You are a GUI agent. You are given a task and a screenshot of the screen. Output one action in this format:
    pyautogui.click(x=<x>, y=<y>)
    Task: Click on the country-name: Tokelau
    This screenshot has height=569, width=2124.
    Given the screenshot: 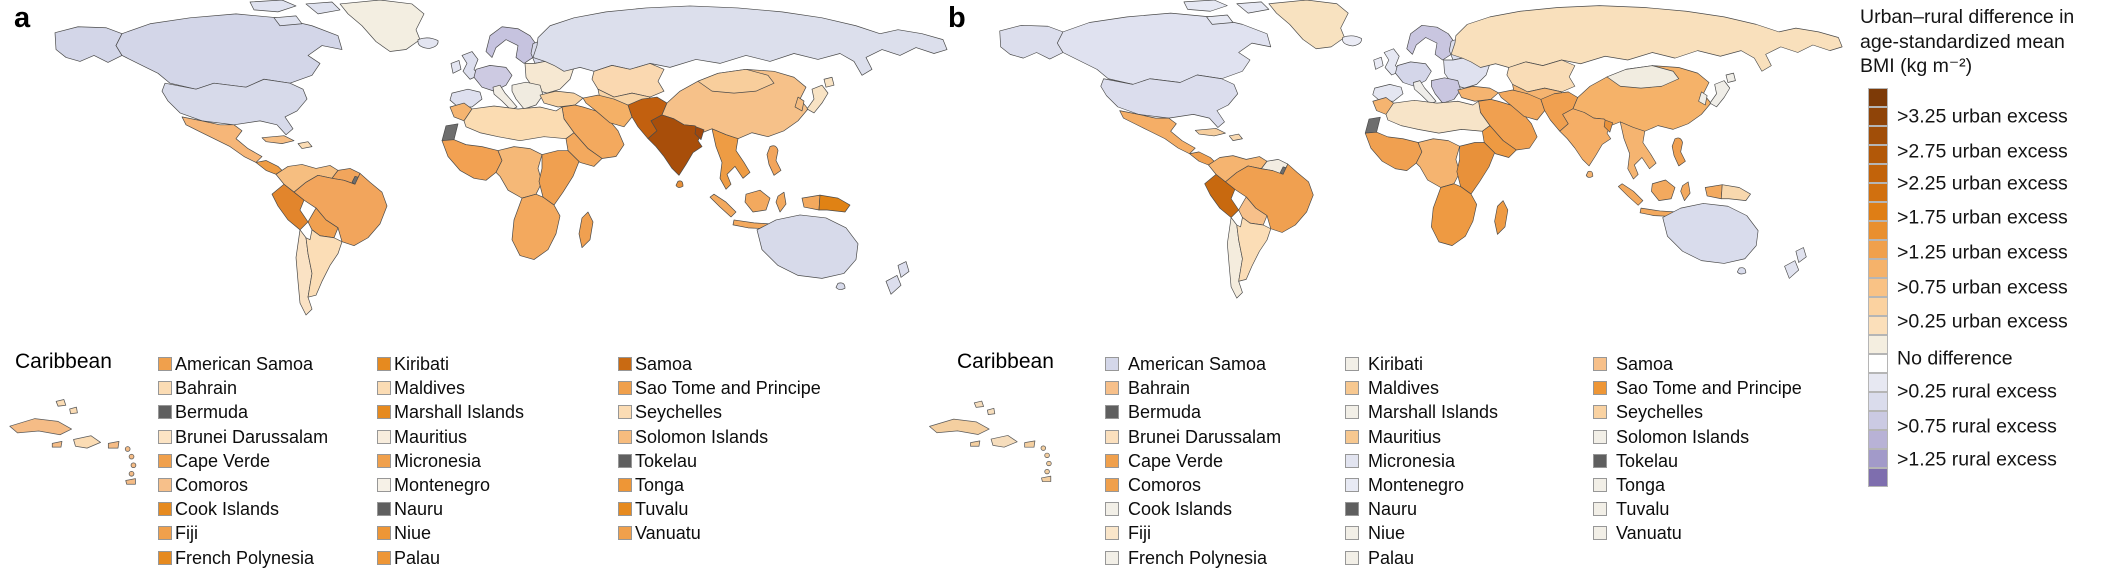 What is the action you would take?
    pyautogui.click(x=666, y=460)
    